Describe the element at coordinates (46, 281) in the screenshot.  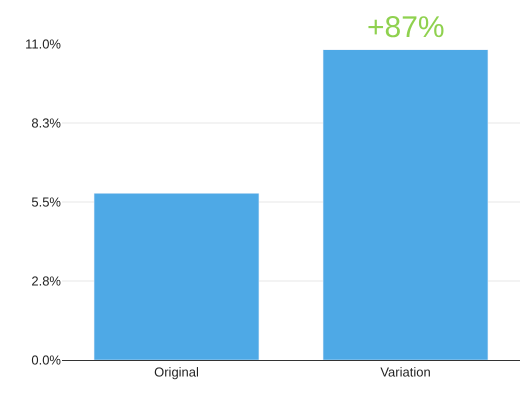
I see `y-tick-label: 2.8%` at that location.